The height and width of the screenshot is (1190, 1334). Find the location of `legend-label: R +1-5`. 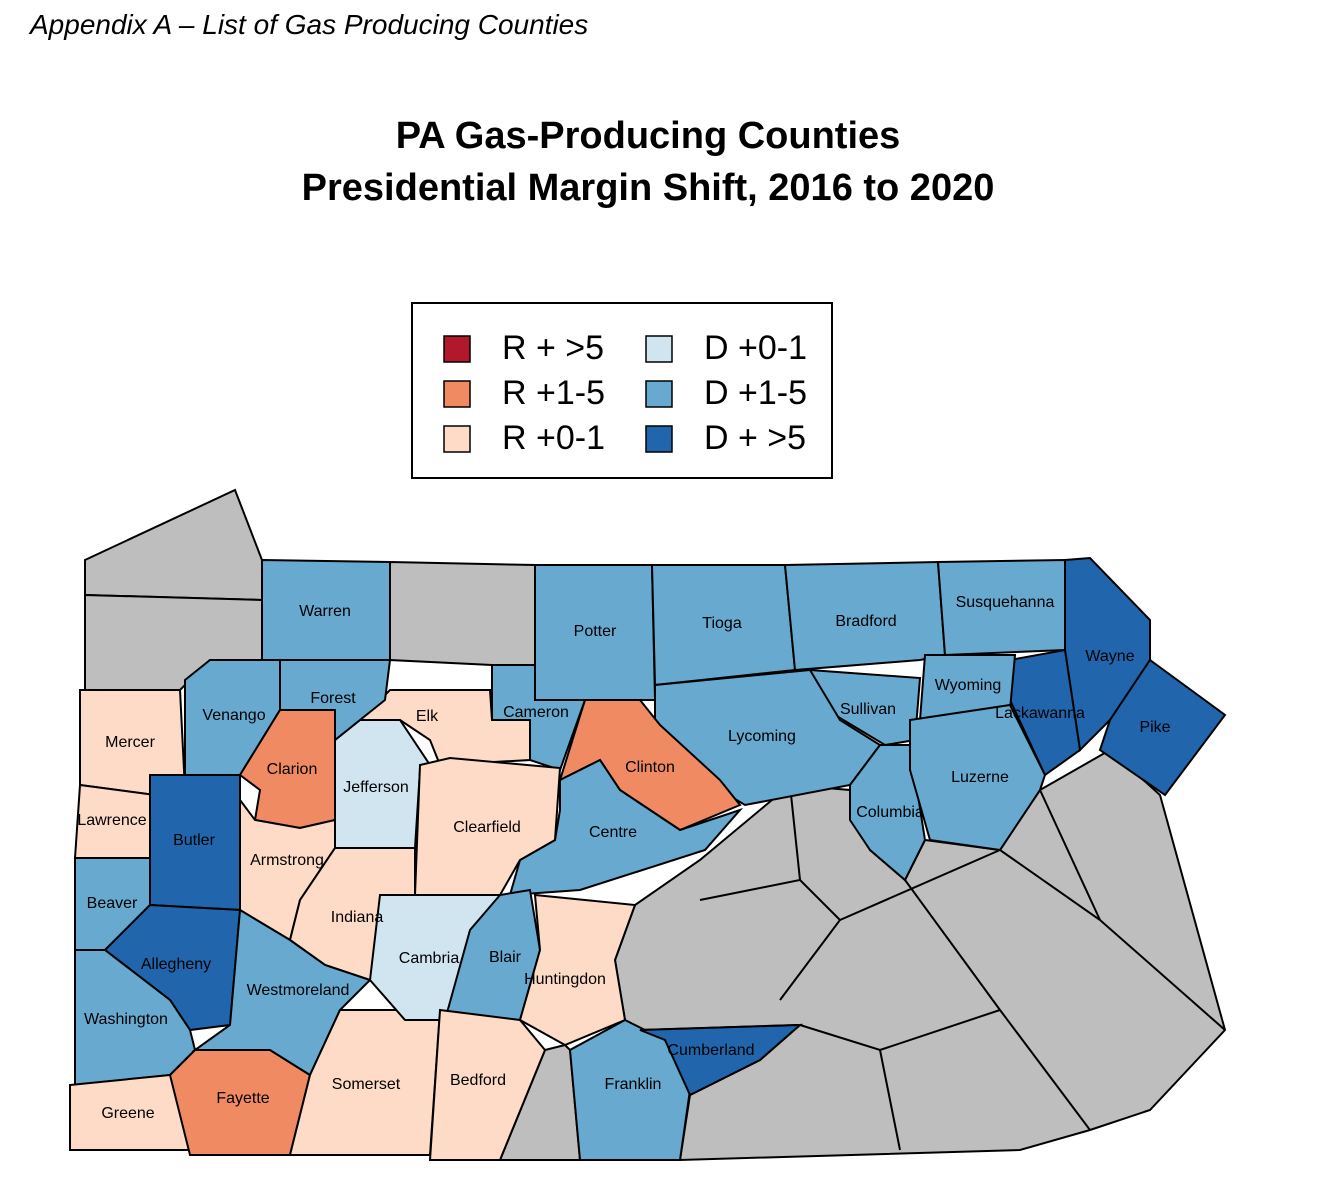

legend-label: R +1-5 is located at coordinates (553, 393).